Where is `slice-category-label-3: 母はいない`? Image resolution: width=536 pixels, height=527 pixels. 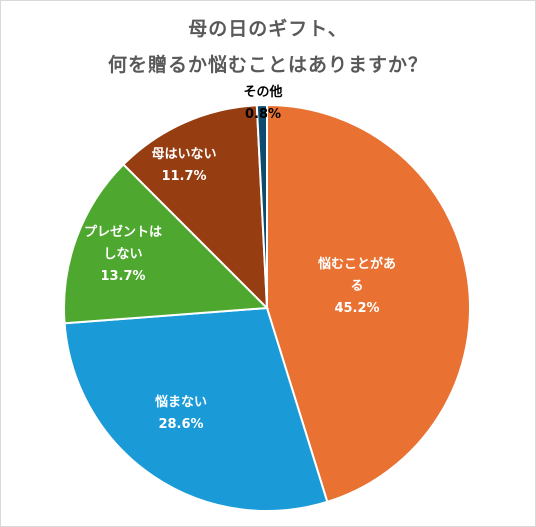
slice-category-label-3: 母はいない is located at coordinates (183, 154).